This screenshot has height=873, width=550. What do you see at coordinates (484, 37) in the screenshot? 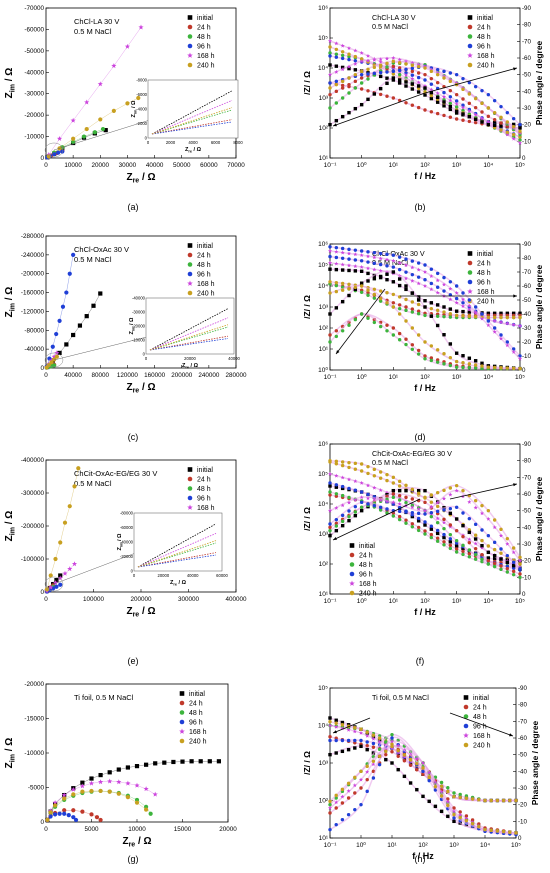
I see `legend-label-b-2: 48 h` at bounding box center [484, 37].